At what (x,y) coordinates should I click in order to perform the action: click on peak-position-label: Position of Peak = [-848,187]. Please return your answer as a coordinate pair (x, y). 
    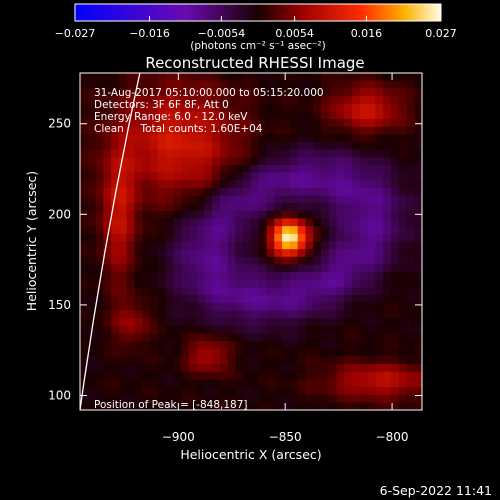
    Looking at the image, I should click on (171, 405).